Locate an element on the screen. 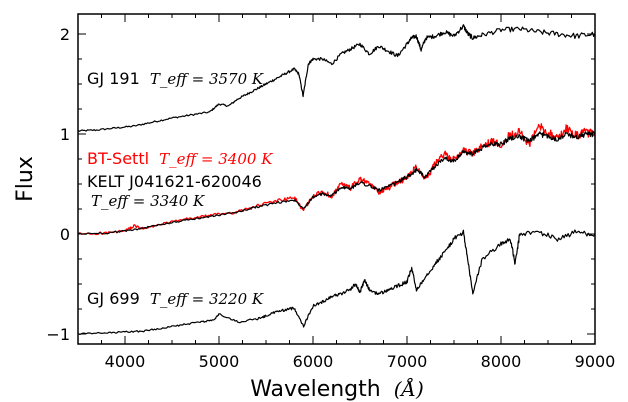 The height and width of the screenshot is (402, 628). annotation-gj699: GJ 699 T_eff = 3220 K is located at coordinates (175, 298).